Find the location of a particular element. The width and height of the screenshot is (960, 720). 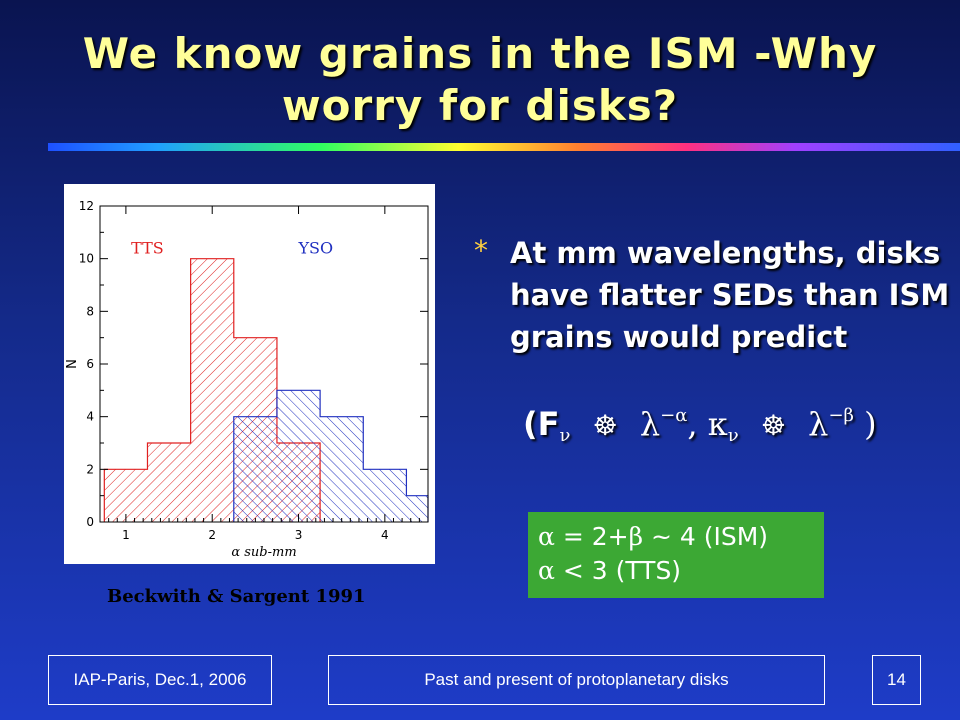

formula-exp-beta: −β is located at coordinates (841, 415).